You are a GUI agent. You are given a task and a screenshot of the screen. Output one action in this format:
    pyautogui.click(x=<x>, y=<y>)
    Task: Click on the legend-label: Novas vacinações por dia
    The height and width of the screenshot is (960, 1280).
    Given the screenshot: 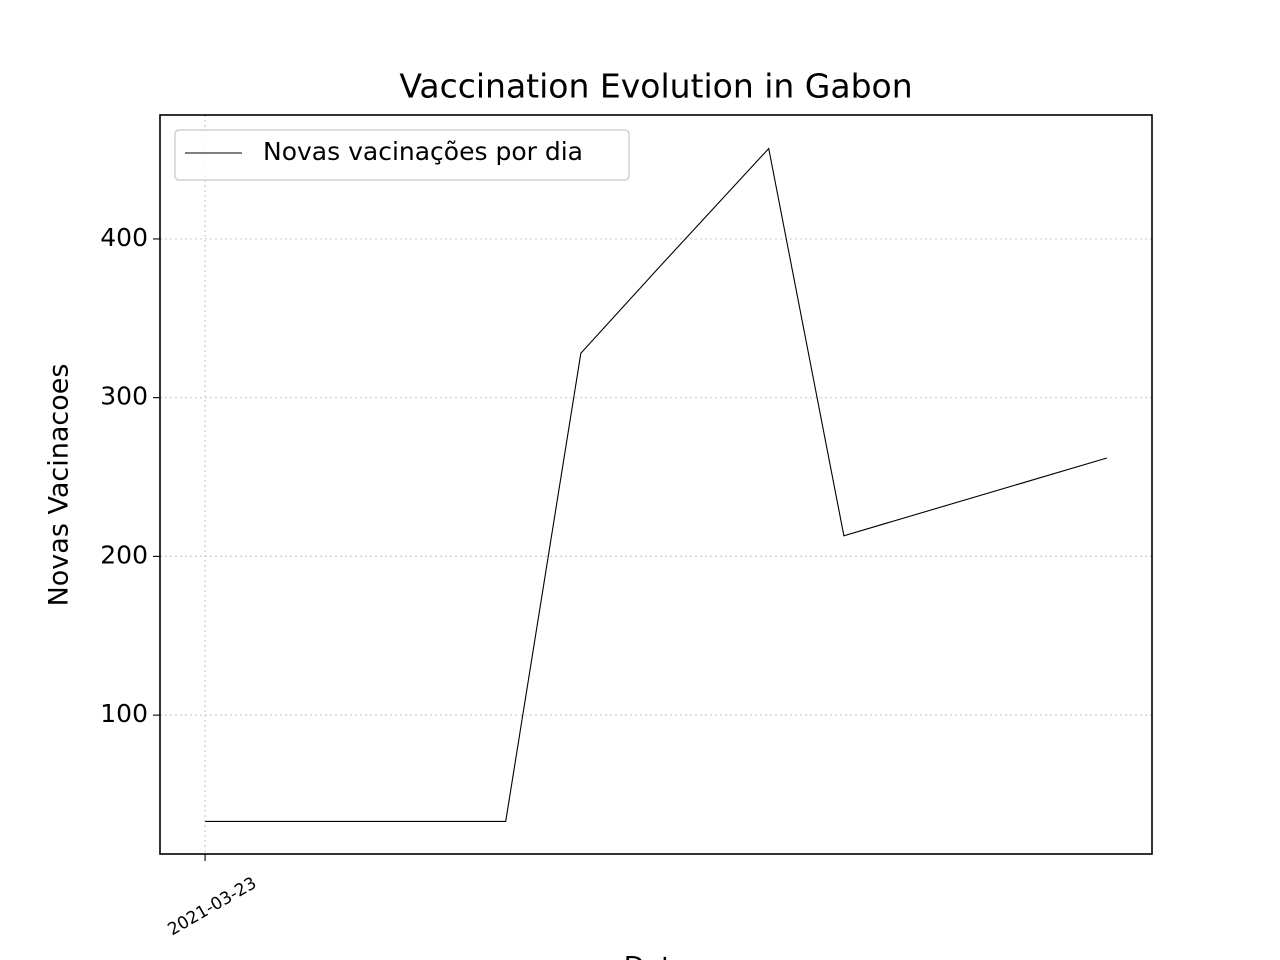 What is the action you would take?
    pyautogui.click(x=423, y=151)
    